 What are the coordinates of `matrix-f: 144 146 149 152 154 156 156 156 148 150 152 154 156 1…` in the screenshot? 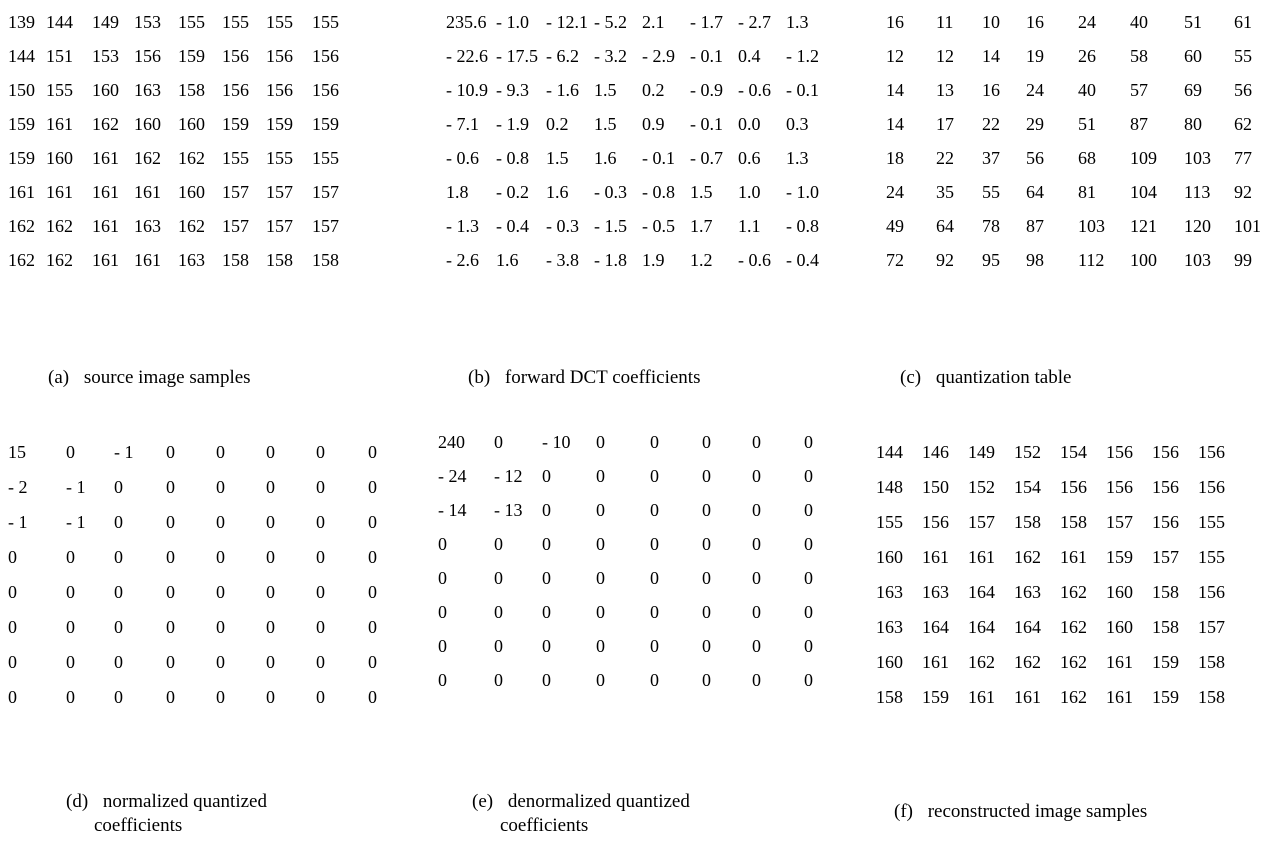 It's located at (1076, 588).